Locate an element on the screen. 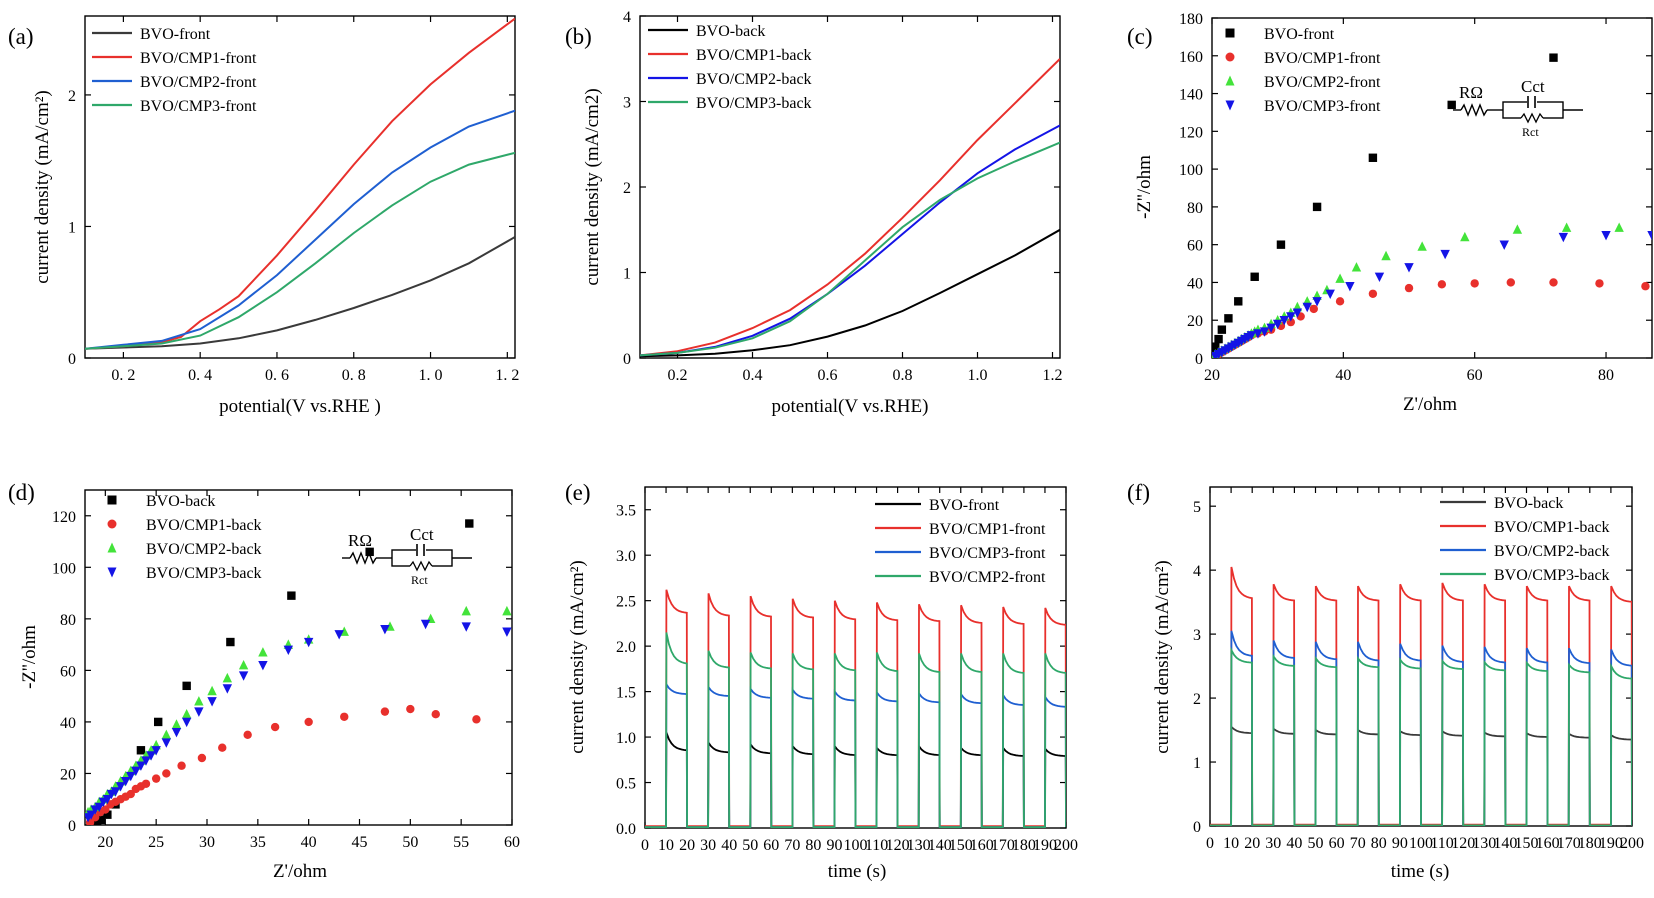 This screenshot has height=898, width=1654. series-line-BVO-back is located at coordinates (1421, 775).